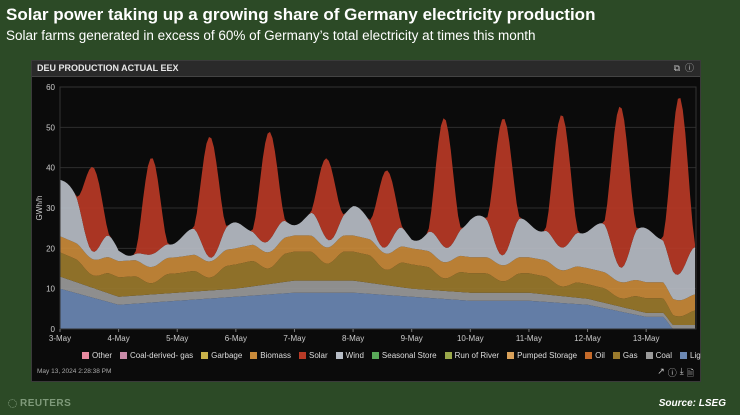 This screenshot has width=740, height=415. I want to click on y-tick-label: 30, so click(50, 208).